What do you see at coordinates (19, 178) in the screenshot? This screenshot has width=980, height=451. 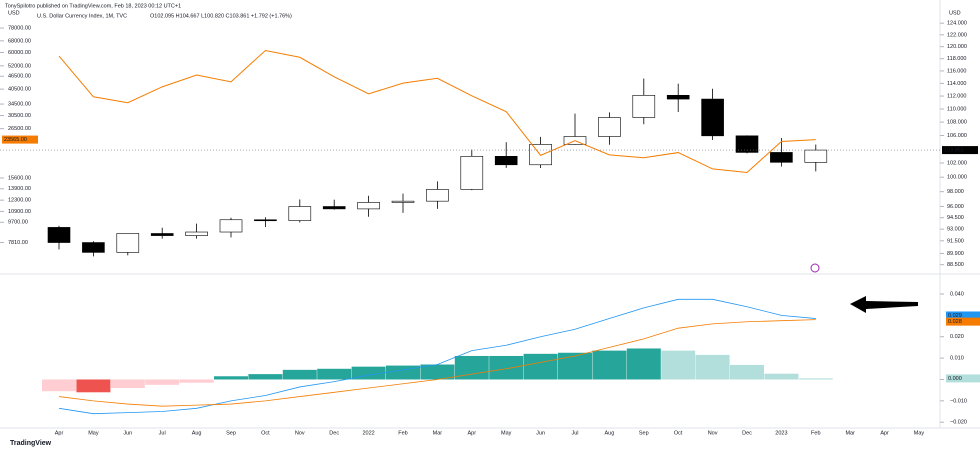 I see `y2-tick-label: 15600.00` at bounding box center [19, 178].